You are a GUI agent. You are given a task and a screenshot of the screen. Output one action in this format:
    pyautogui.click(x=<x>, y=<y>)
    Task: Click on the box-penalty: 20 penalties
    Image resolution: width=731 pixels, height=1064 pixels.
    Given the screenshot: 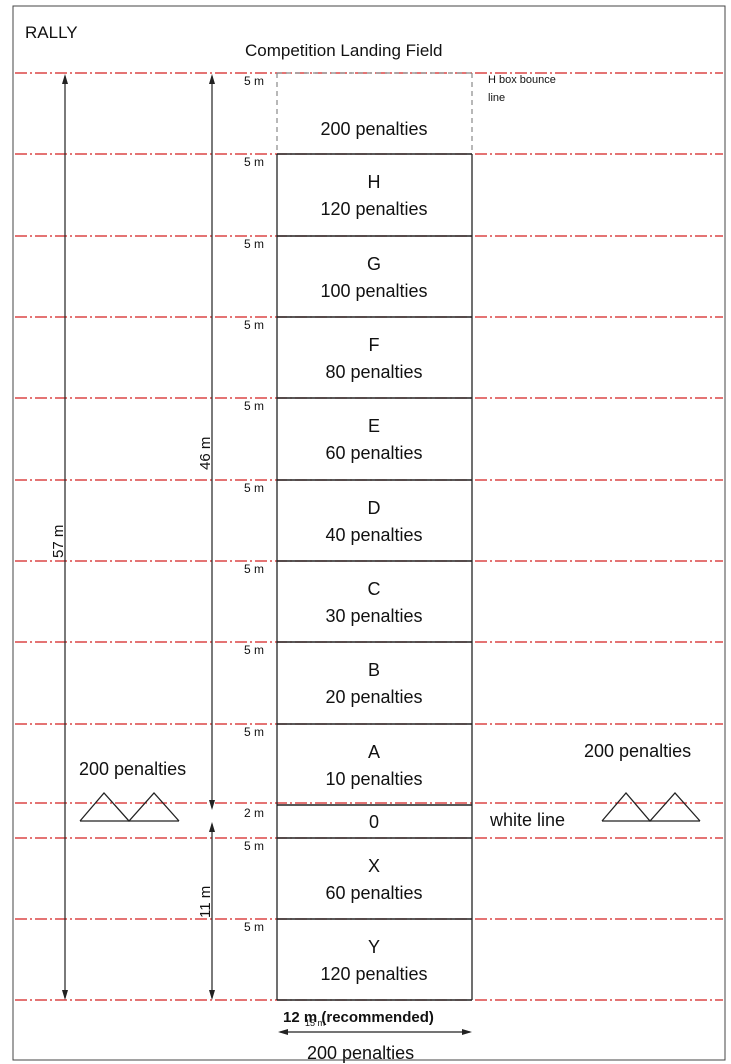 What is the action you would take?
    pyautogui.click(x=373, y=697)
    